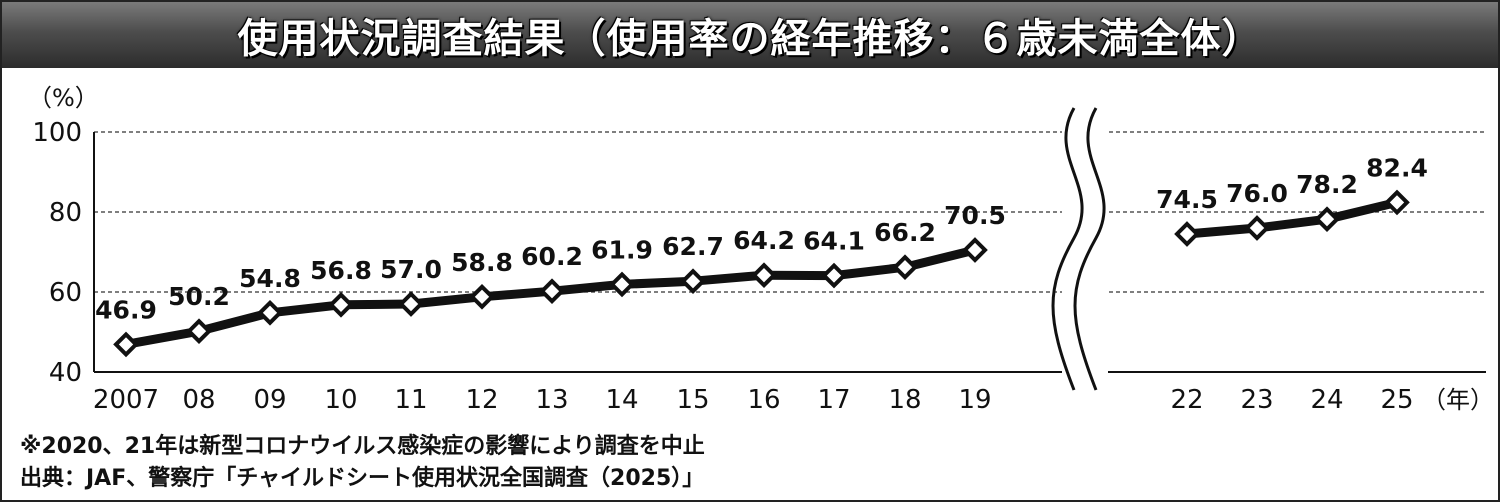 The image size is (1500, 502). Describe the element at coordinates (269, 400) in the screenshot. I see `x-tick-label-09: 09` at that location.